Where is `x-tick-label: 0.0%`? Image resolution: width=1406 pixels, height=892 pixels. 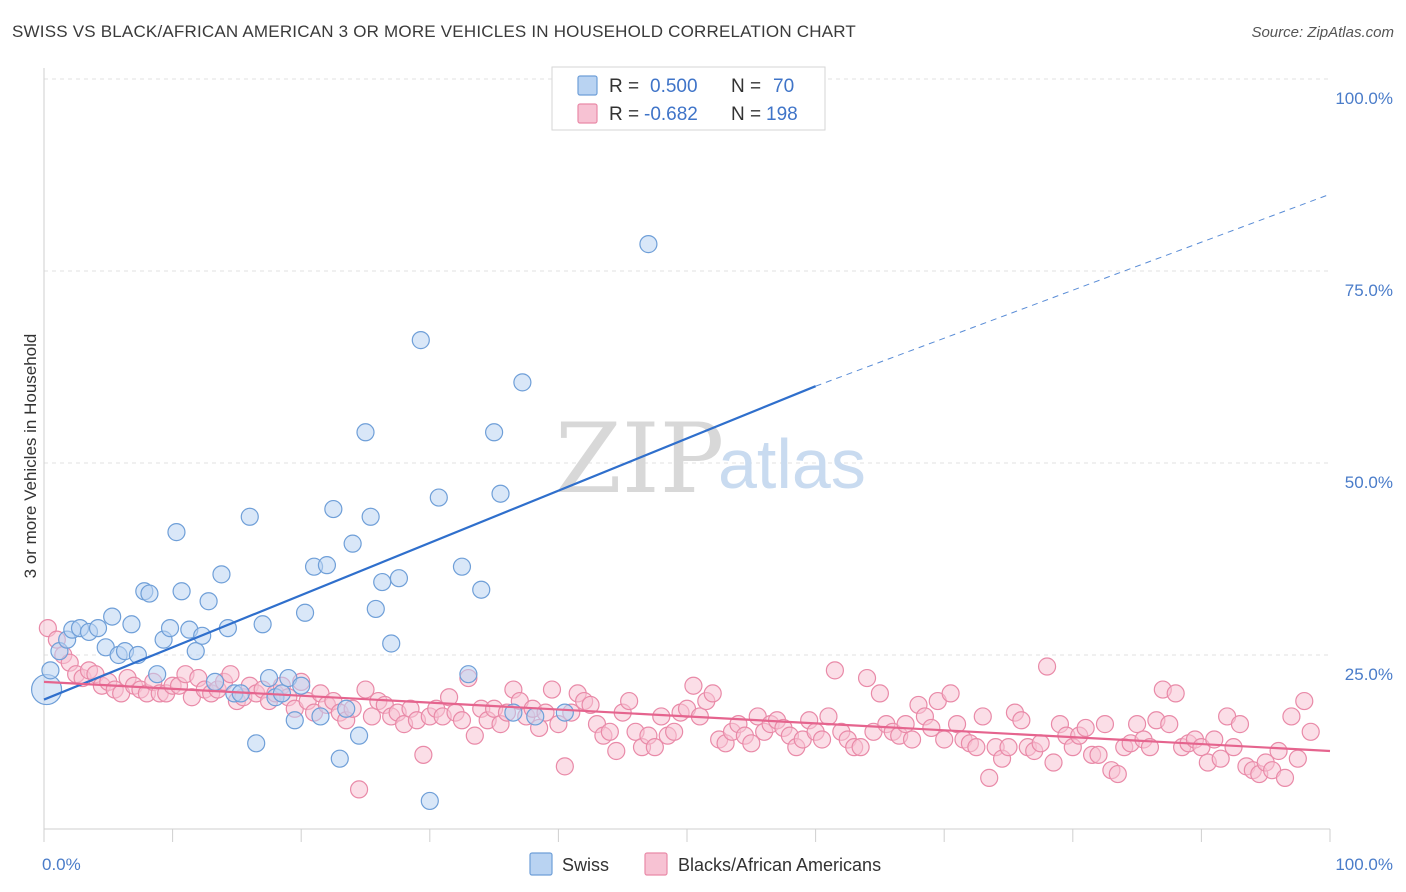
x-tick-label: 0.0% is located at coordinates (61, 864).